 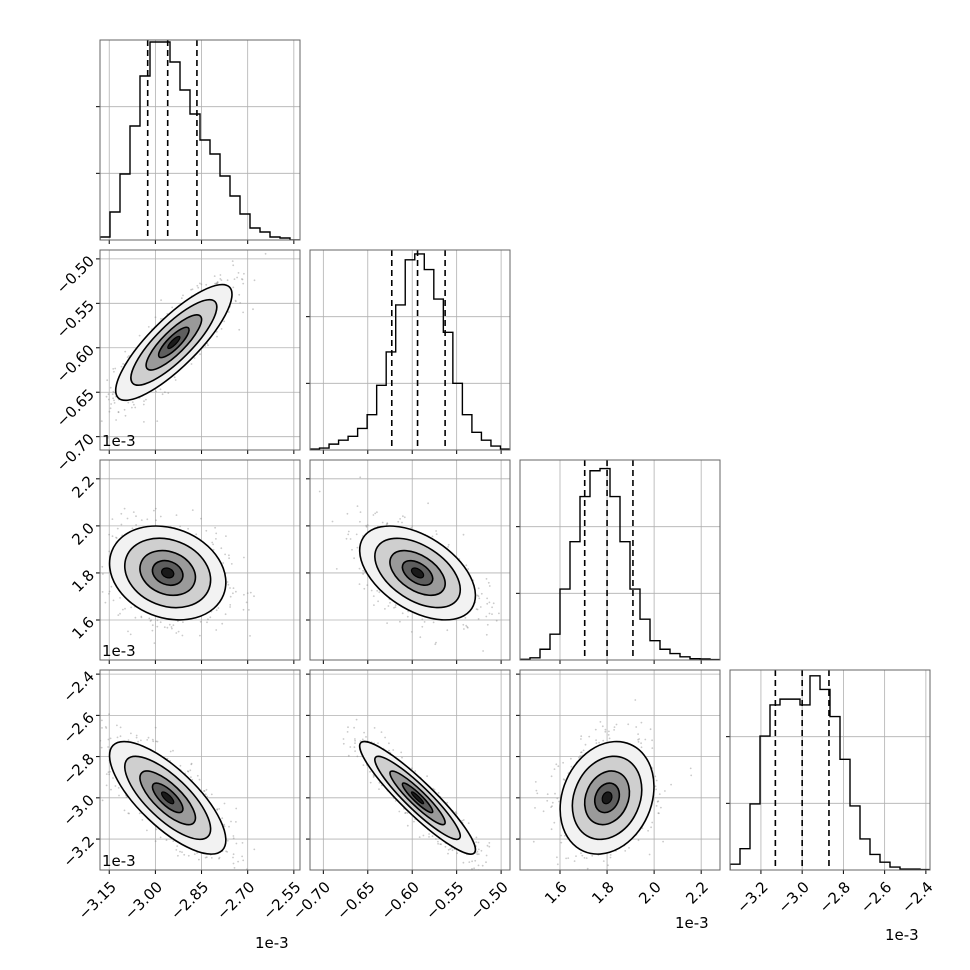 I want to click on x-tick-label: −3.2, so click(x=752, y=897).